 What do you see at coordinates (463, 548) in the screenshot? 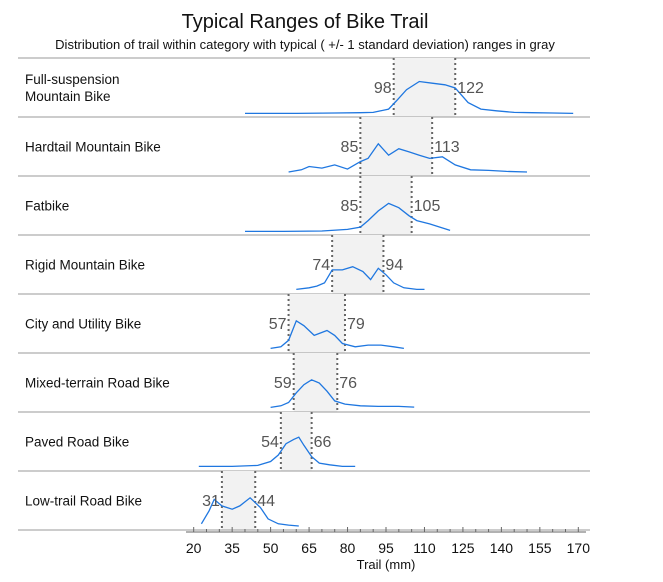
I see `x-tick-label: 125` at bounding box center [463, 548].